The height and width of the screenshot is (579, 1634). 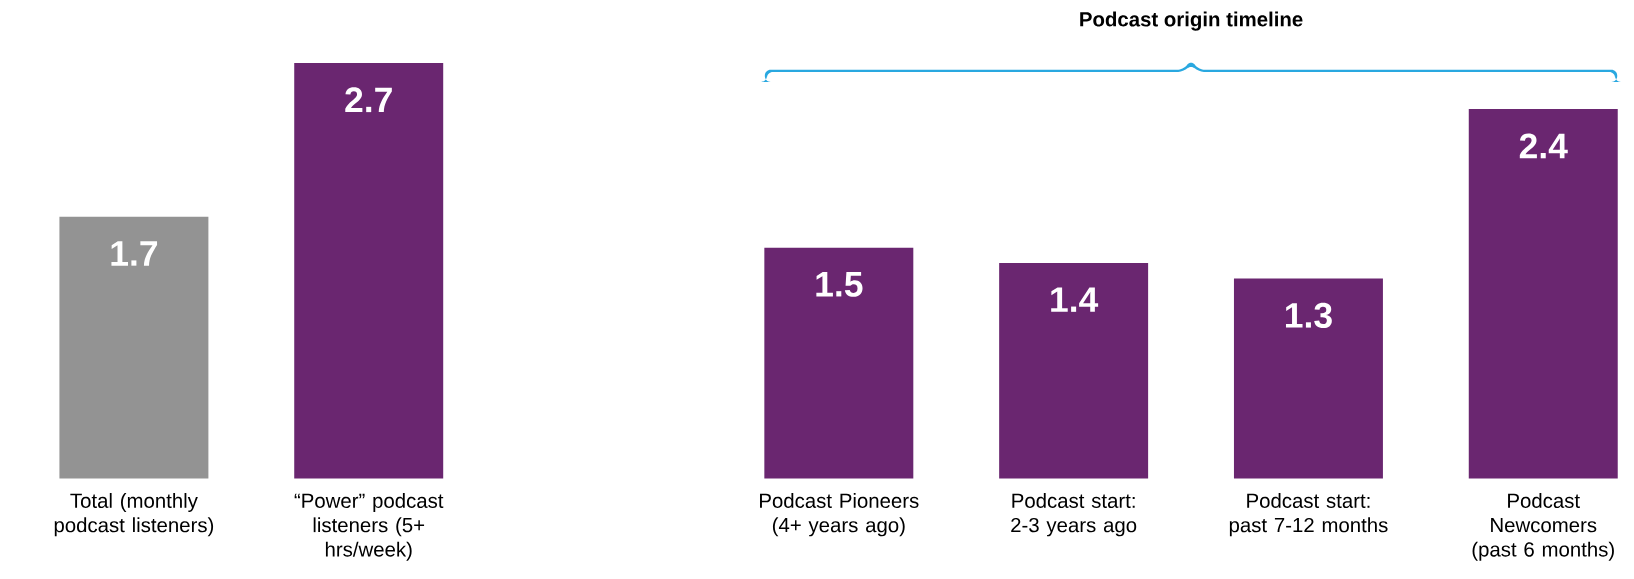 I want to click on x-tick-label: Podcast Newcomers (past 6 months), so click(x=1543, y=526).